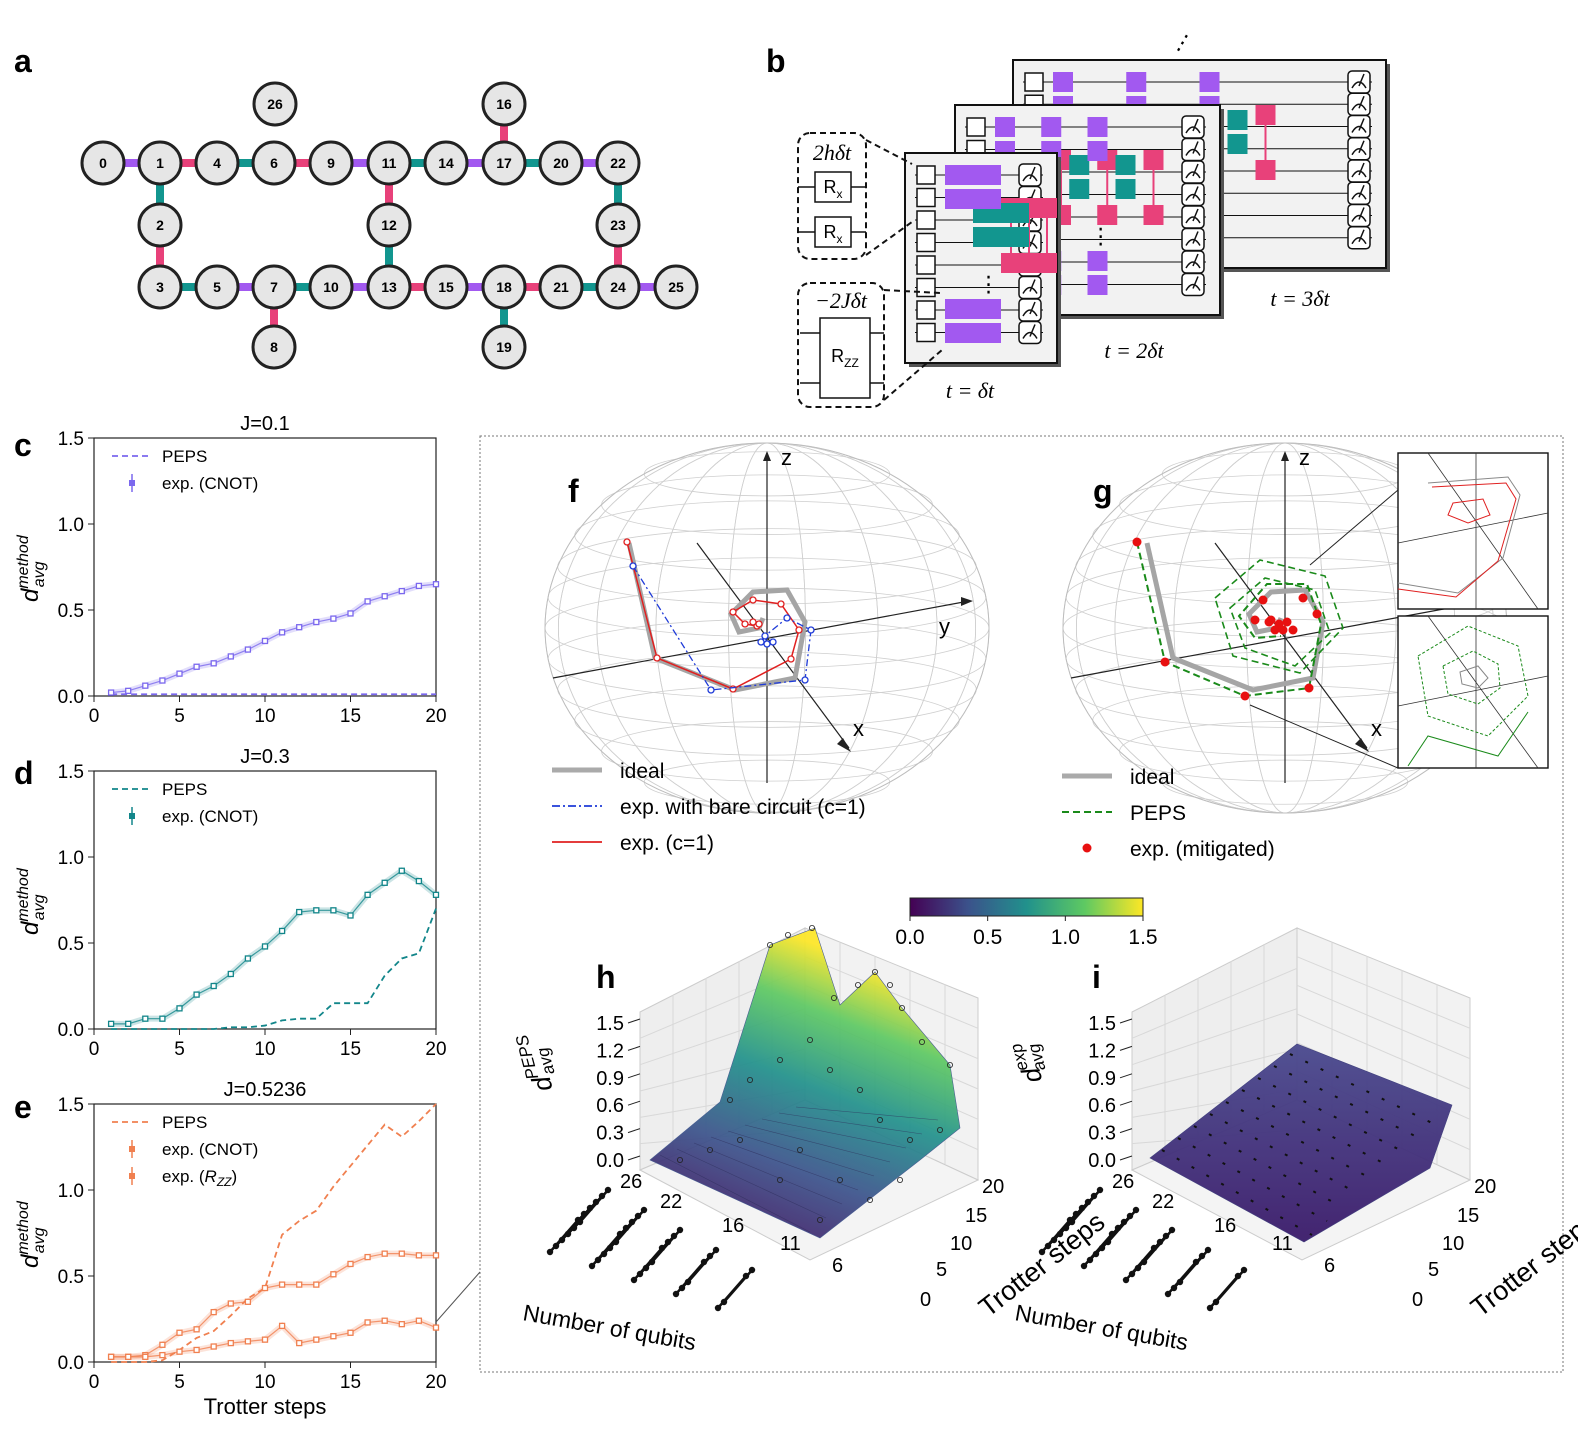 The image size is (1578, 1438). Describe the element at coordinates (1158, 813) in the screenshot. I see `legend-label-g-1: PEPS` at that location.